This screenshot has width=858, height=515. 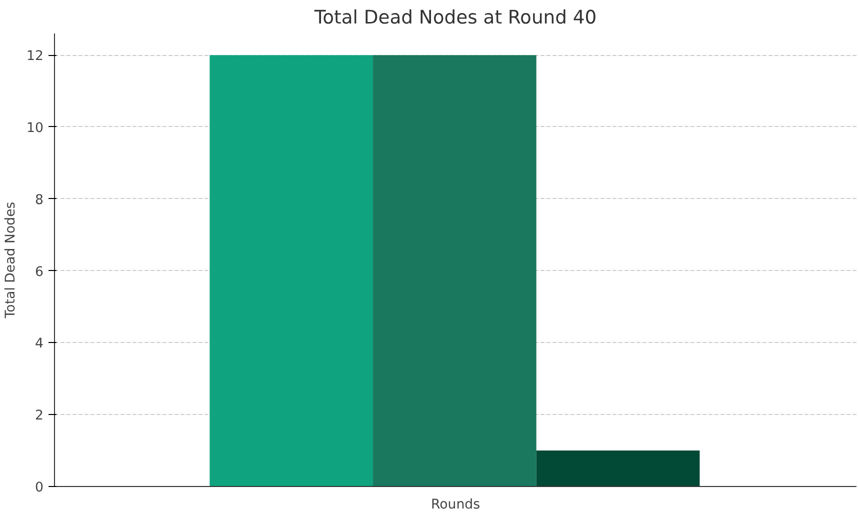 I want to click on y-tick-label: 8, so click(x=39, y=200).